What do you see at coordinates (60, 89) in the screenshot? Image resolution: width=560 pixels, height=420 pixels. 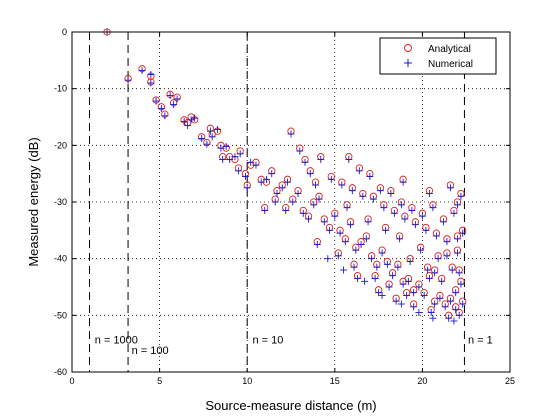 I see `y-tick-label: -10` at bounding box center [60, 89].